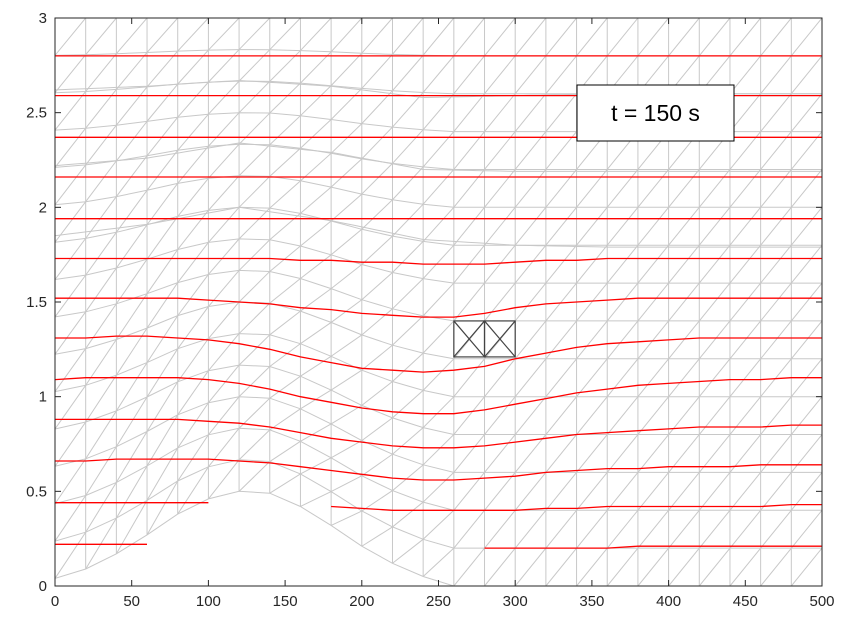 The image size is (842, 622). What do you see at coordinates (43, 18) in the screenshot?
I see `y-tick-label: 3` at bounding box center [43, 18].